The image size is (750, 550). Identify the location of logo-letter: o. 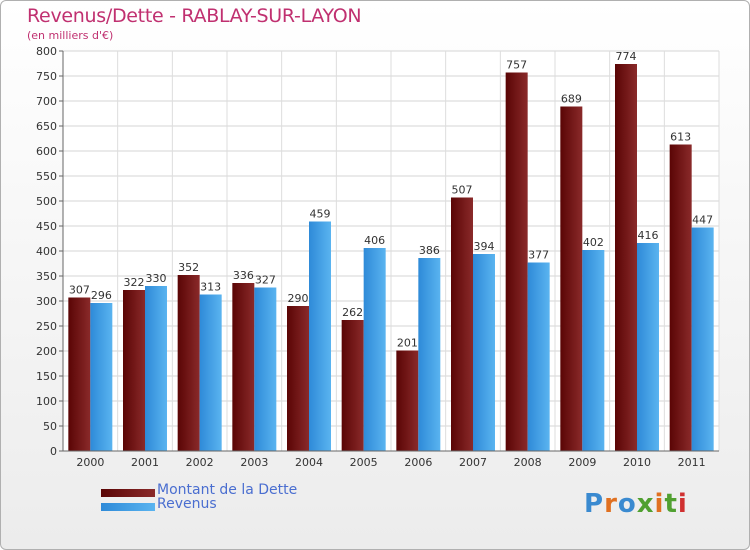
(627, 504).